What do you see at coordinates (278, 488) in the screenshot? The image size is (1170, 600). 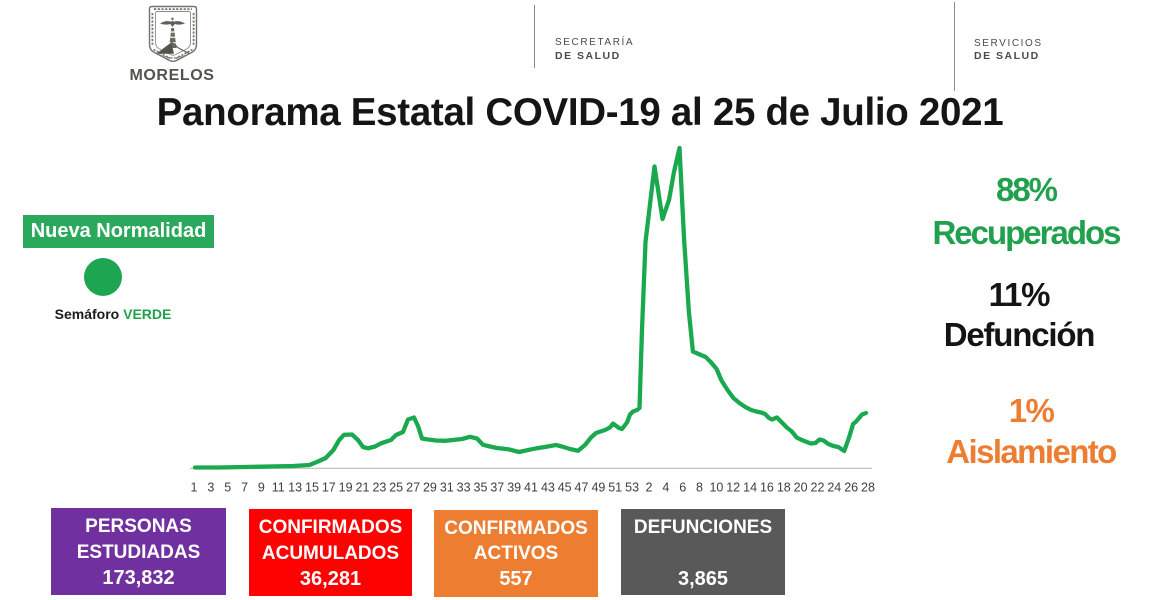 I see `svg-text: 11` at bounding box center [278, 488].